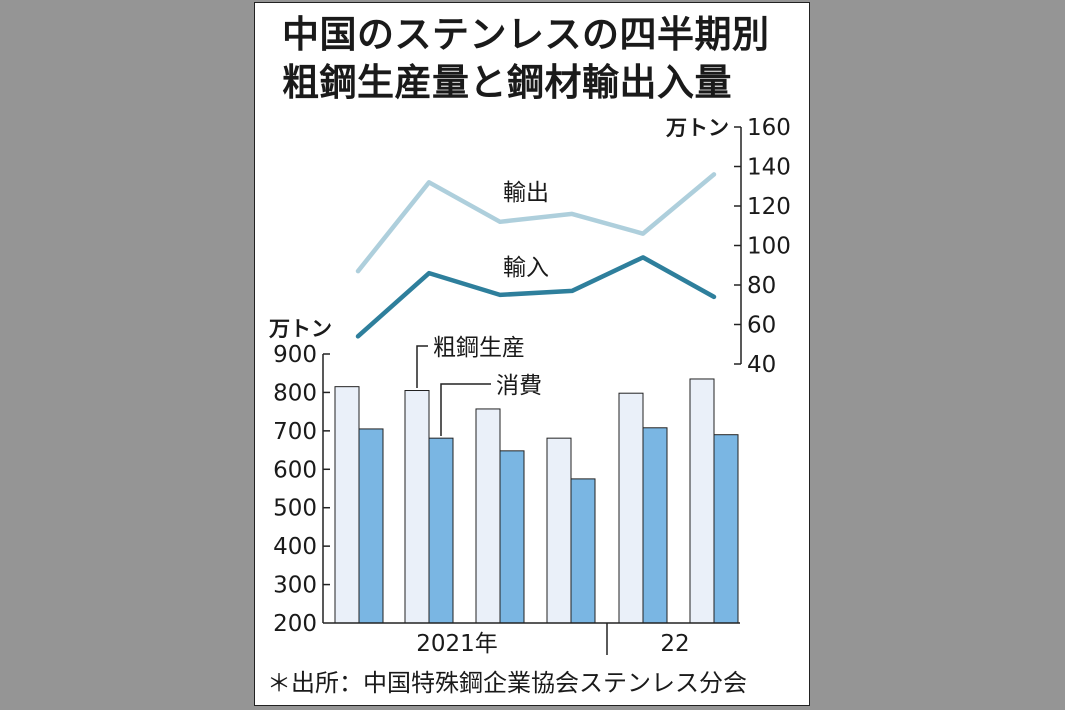  What do you see at coordinates (674, 644) in the screenshot?
I see `x-label-22: 22` at bounding box center [674, 644].